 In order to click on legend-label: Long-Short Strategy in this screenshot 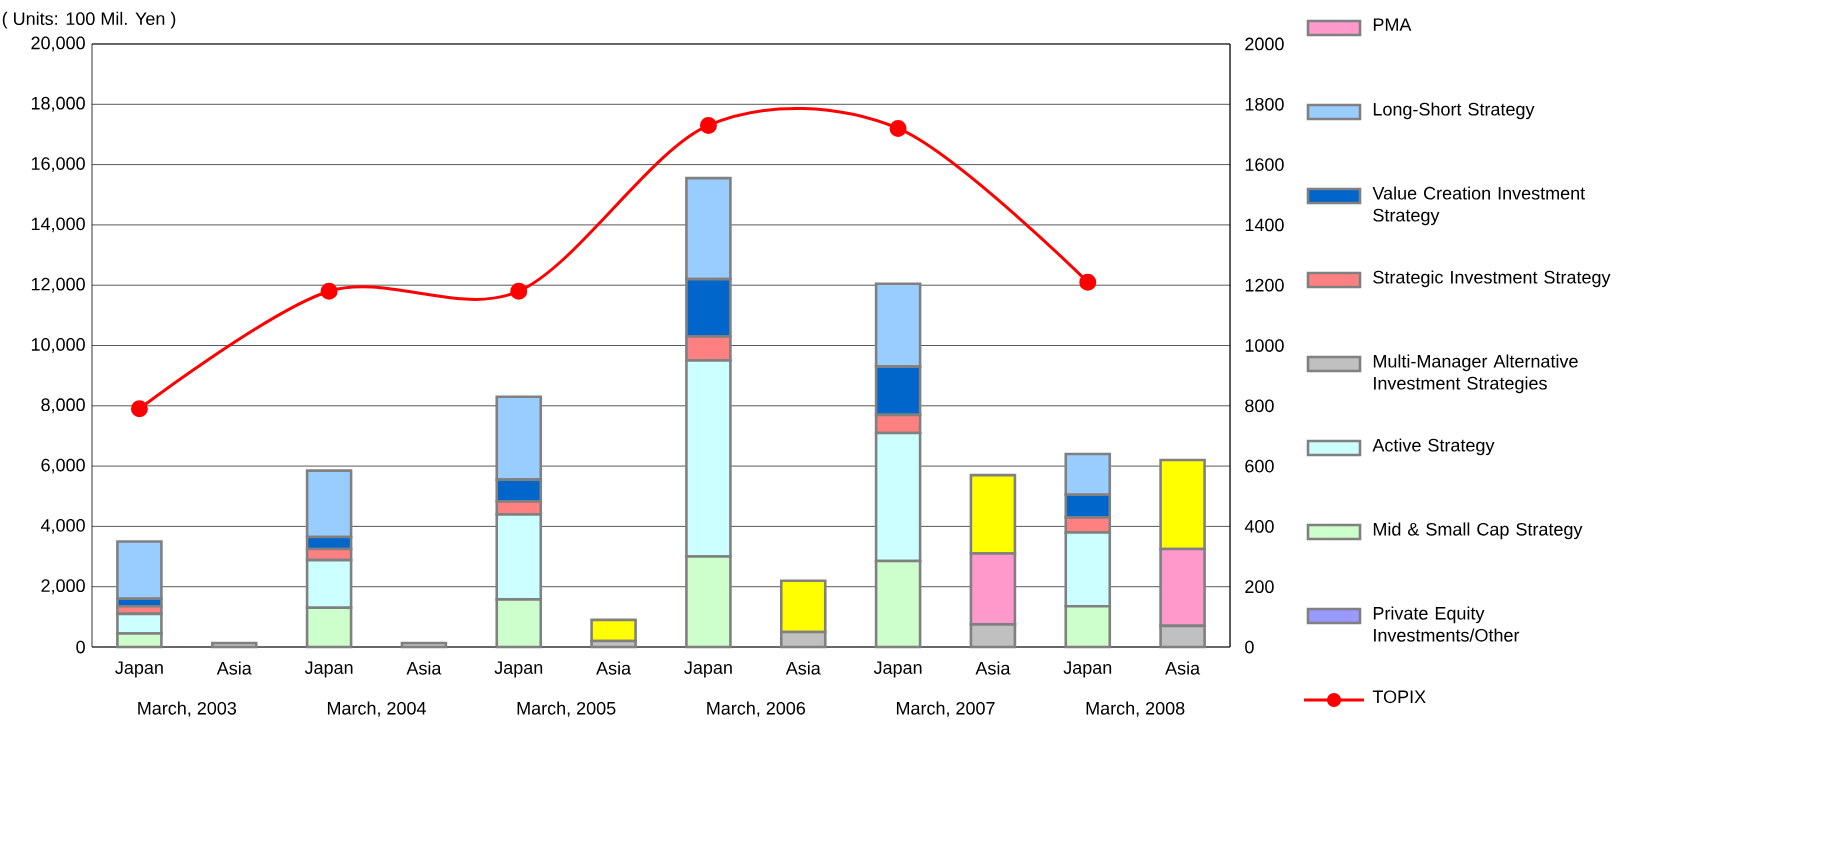, I will do `click(1454, 111)`.